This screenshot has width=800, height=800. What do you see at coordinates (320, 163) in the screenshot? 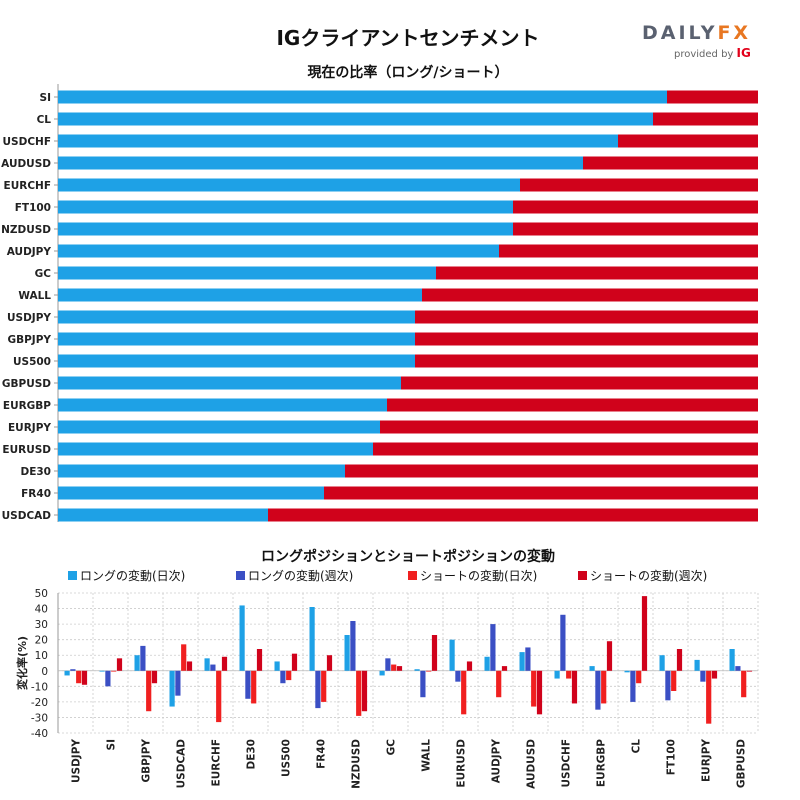
I see `long-bar-audusd` at bounding box center [320, 163].